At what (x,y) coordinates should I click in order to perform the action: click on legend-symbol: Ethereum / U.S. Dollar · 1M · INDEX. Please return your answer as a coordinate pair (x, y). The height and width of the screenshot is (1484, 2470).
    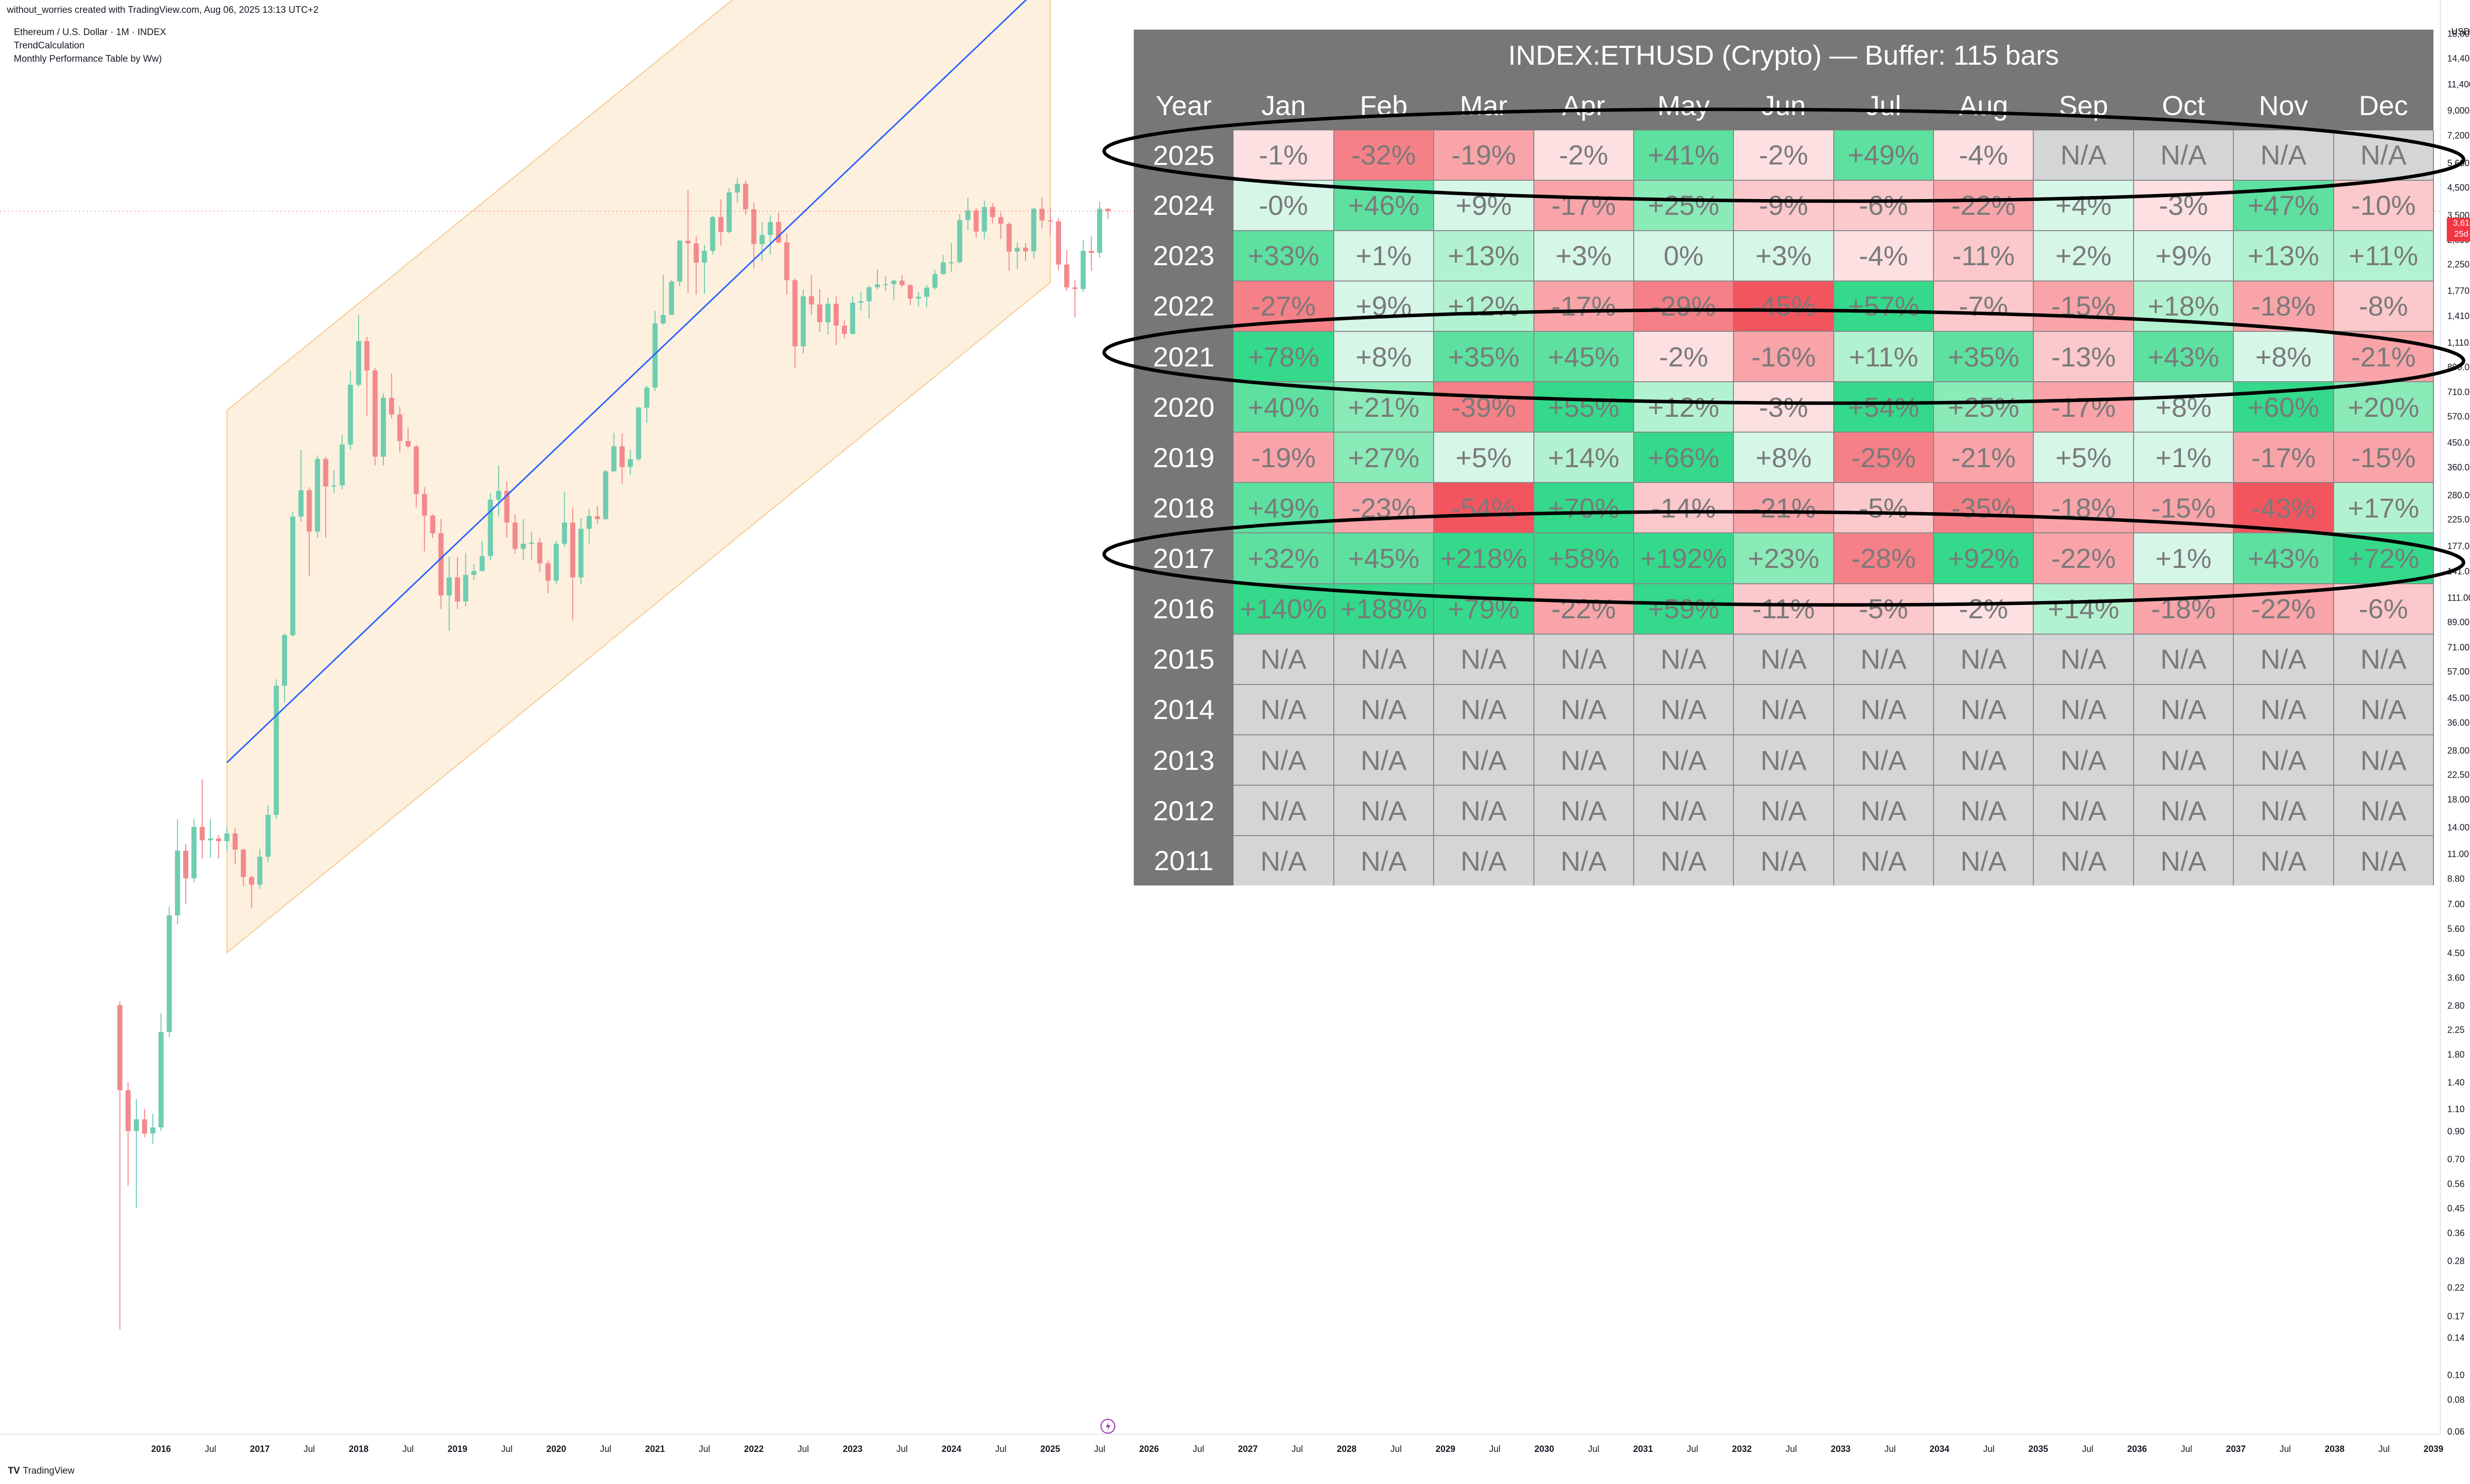
    Looking at the image, I should click on (90, 33).